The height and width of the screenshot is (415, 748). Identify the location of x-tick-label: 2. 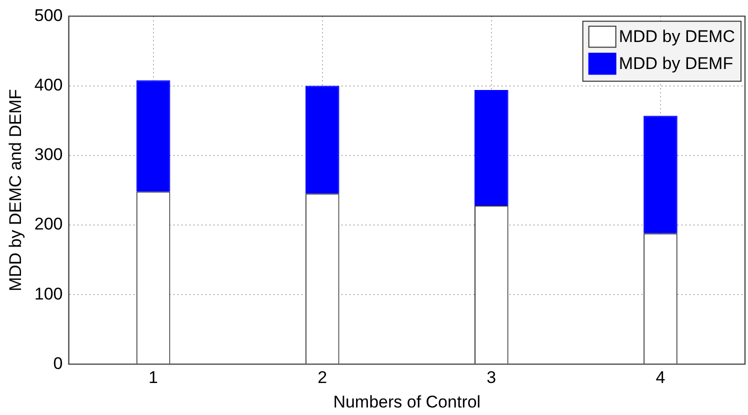
(323, 378).